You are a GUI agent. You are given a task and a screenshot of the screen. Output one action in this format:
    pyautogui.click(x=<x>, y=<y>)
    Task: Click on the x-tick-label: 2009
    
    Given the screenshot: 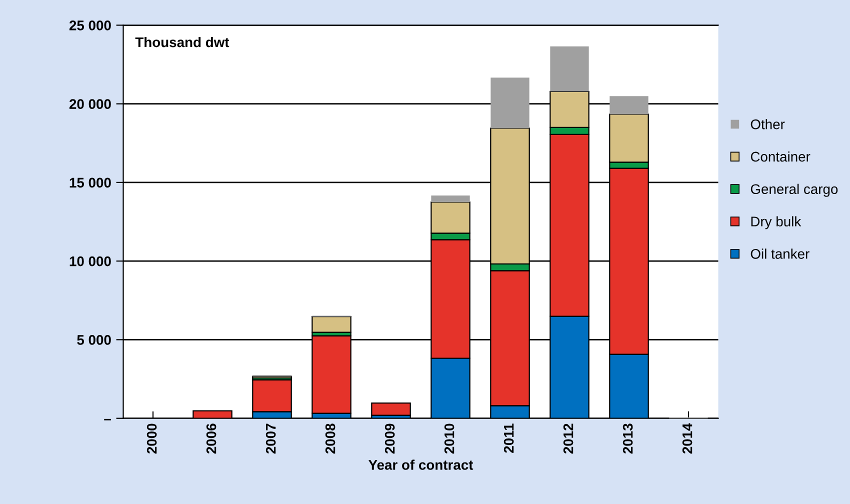 What is the action you would take?
    pyautogui.click(x=389, y=439)
    